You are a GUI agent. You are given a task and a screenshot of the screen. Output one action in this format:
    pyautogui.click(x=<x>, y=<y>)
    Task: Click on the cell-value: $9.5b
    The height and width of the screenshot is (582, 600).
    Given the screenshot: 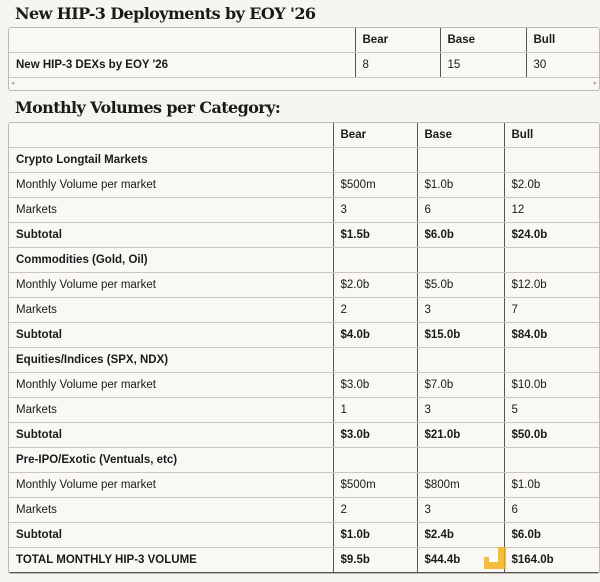 What is the action you would take?
    pyautogui.click(x=374, y=560)
    